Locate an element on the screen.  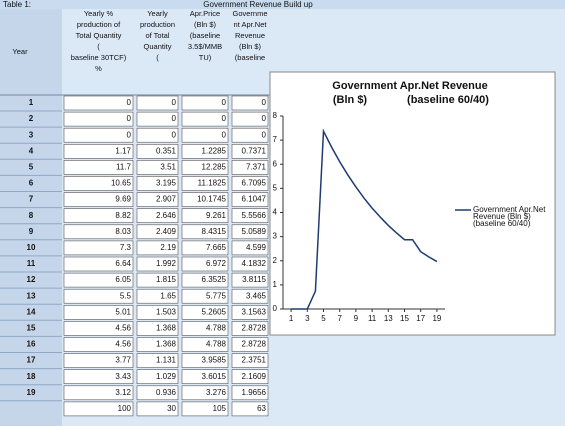
cell-value: 1.503 is located at coordinates (166, 311).